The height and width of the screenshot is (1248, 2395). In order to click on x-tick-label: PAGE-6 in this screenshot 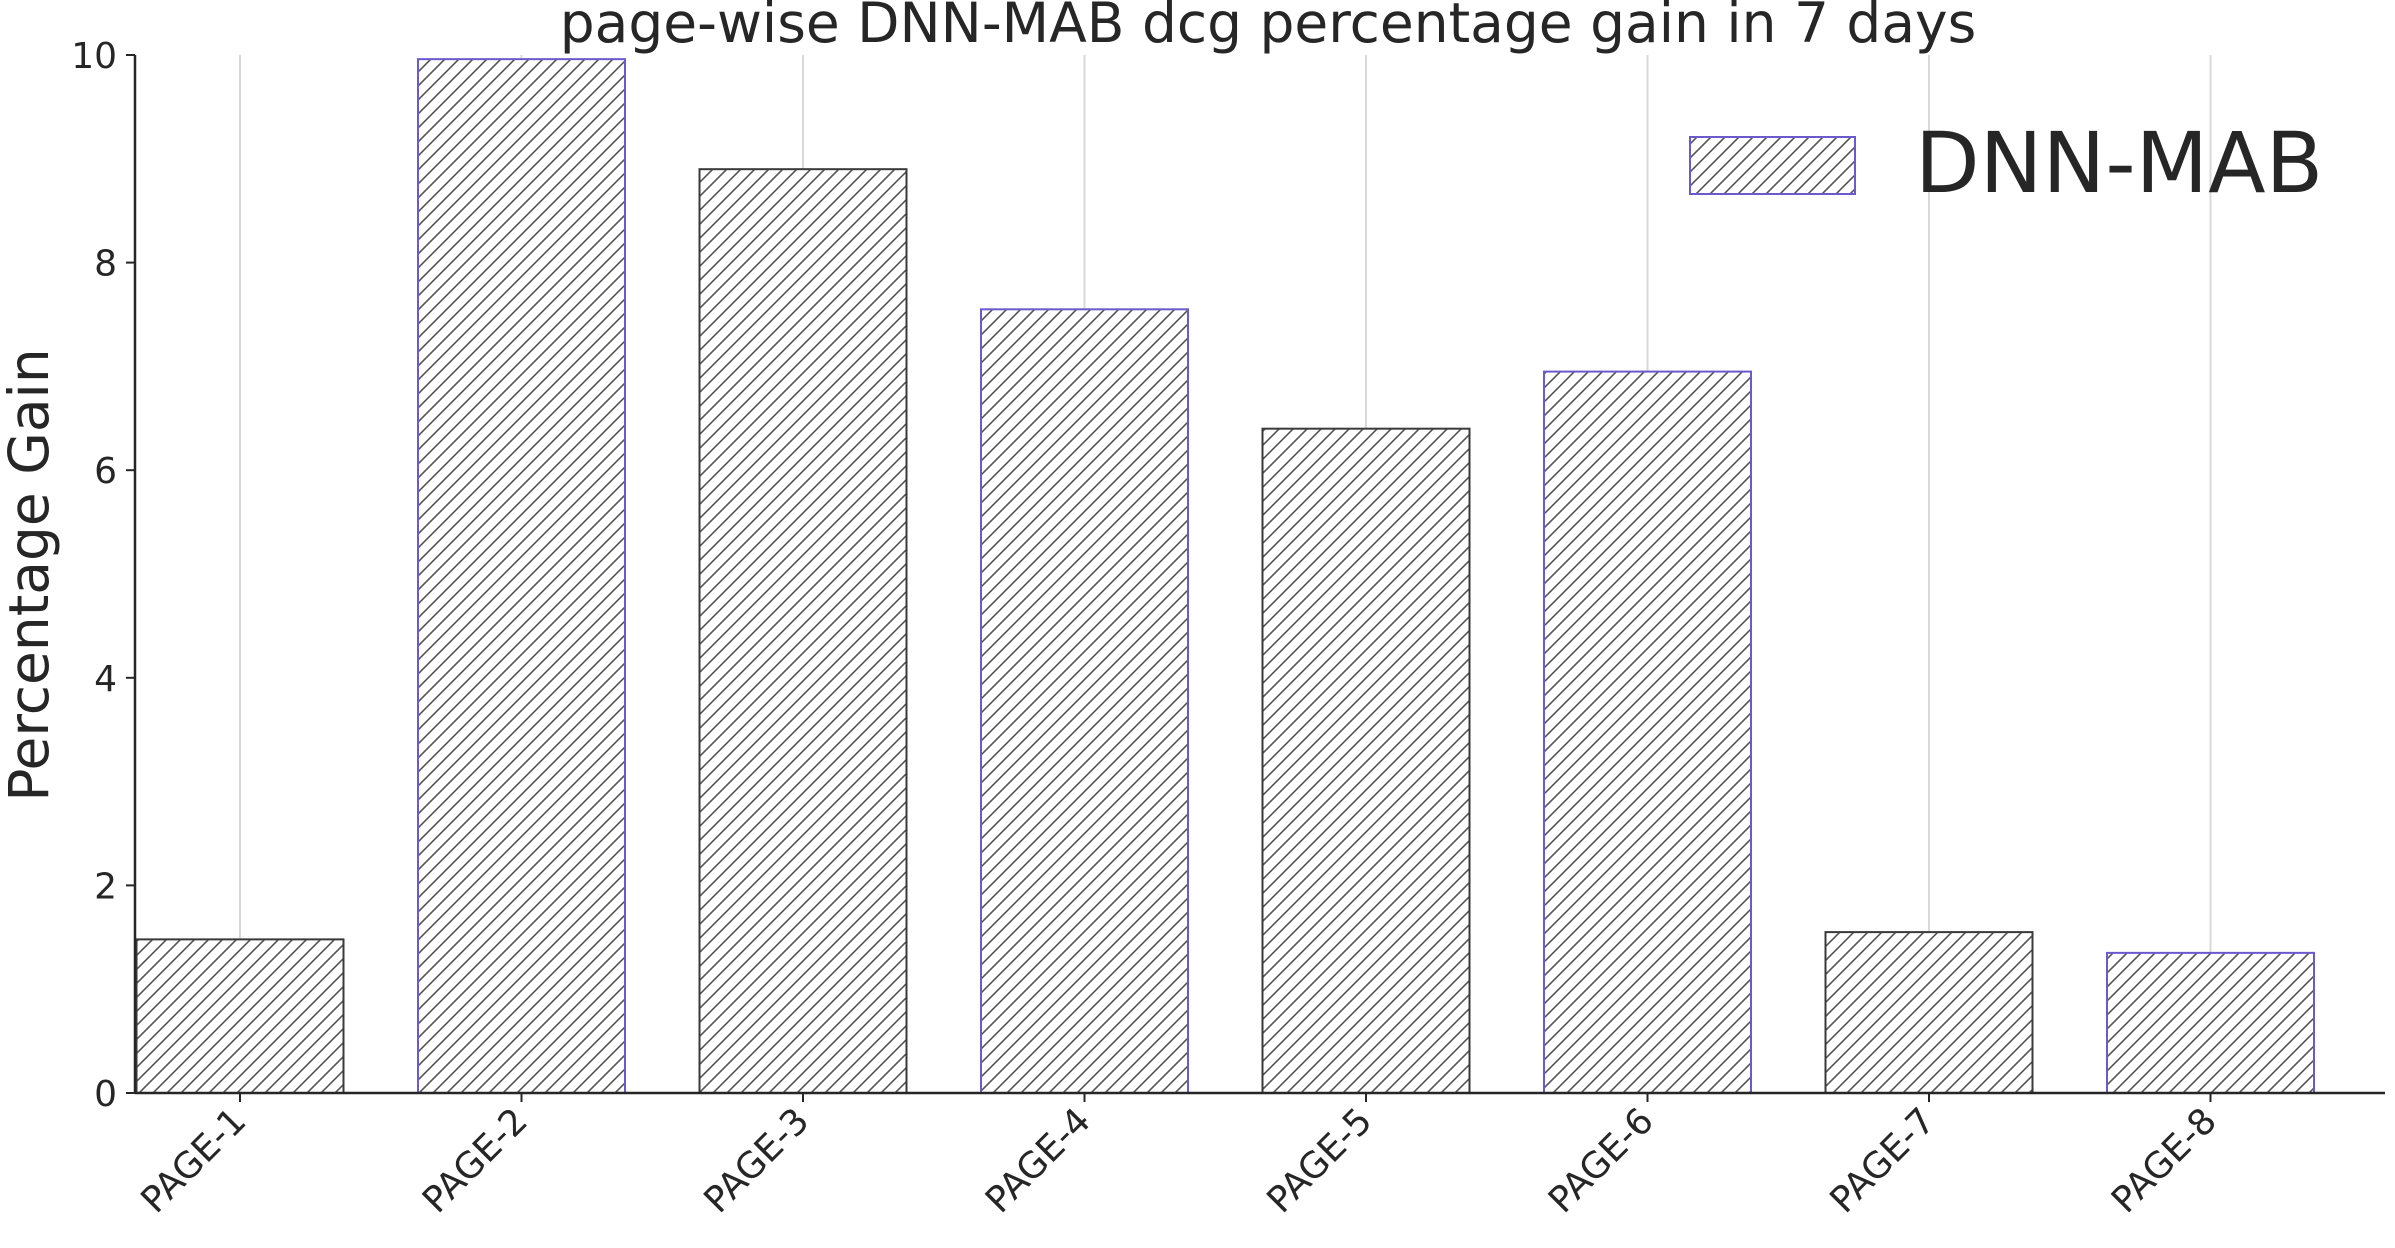, I will do `click(1601, 1160)`.